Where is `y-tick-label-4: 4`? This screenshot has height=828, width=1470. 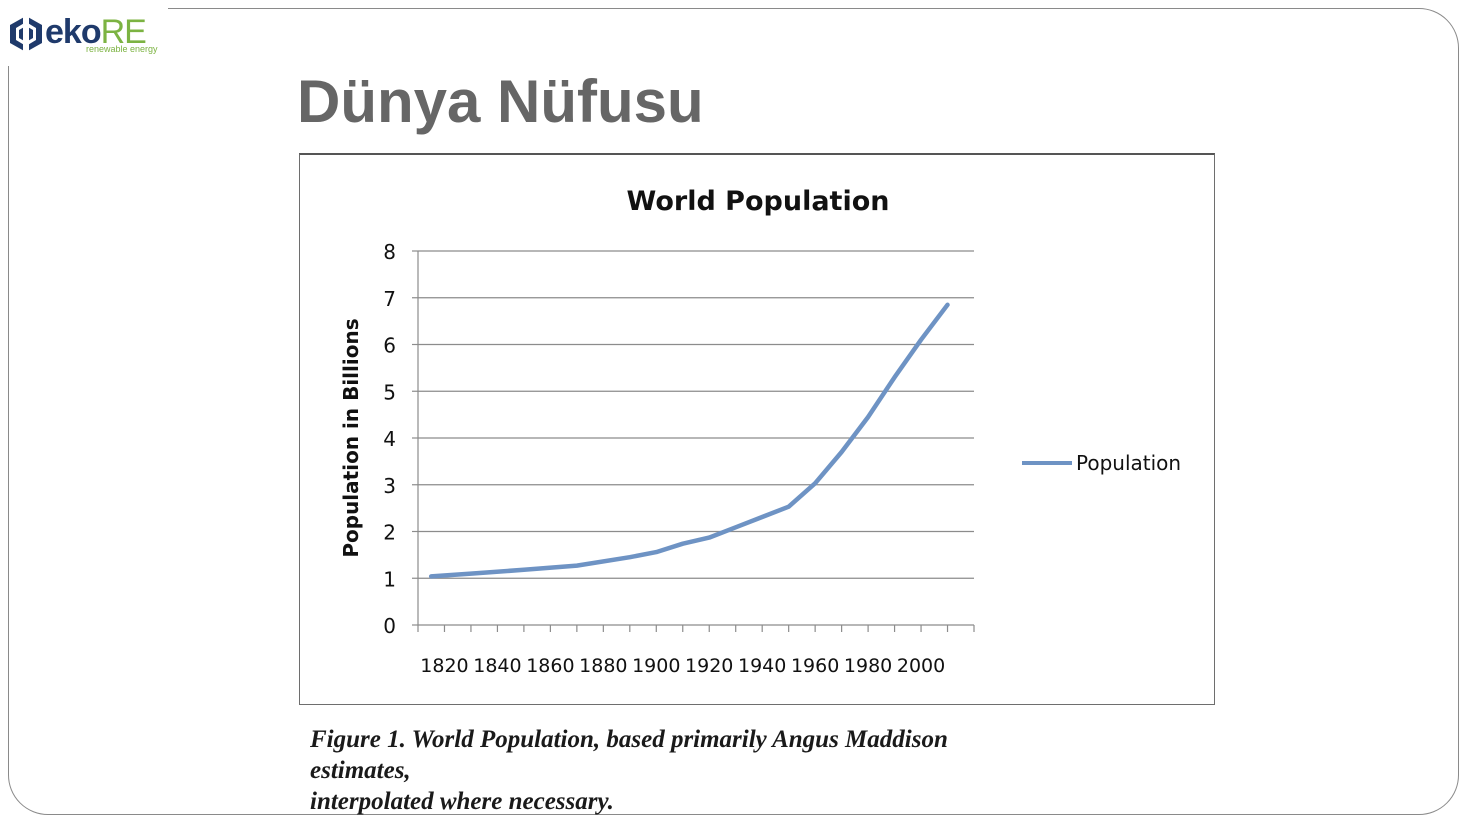 y-tick-label-4: 4 is located at coordinates (389, 439).